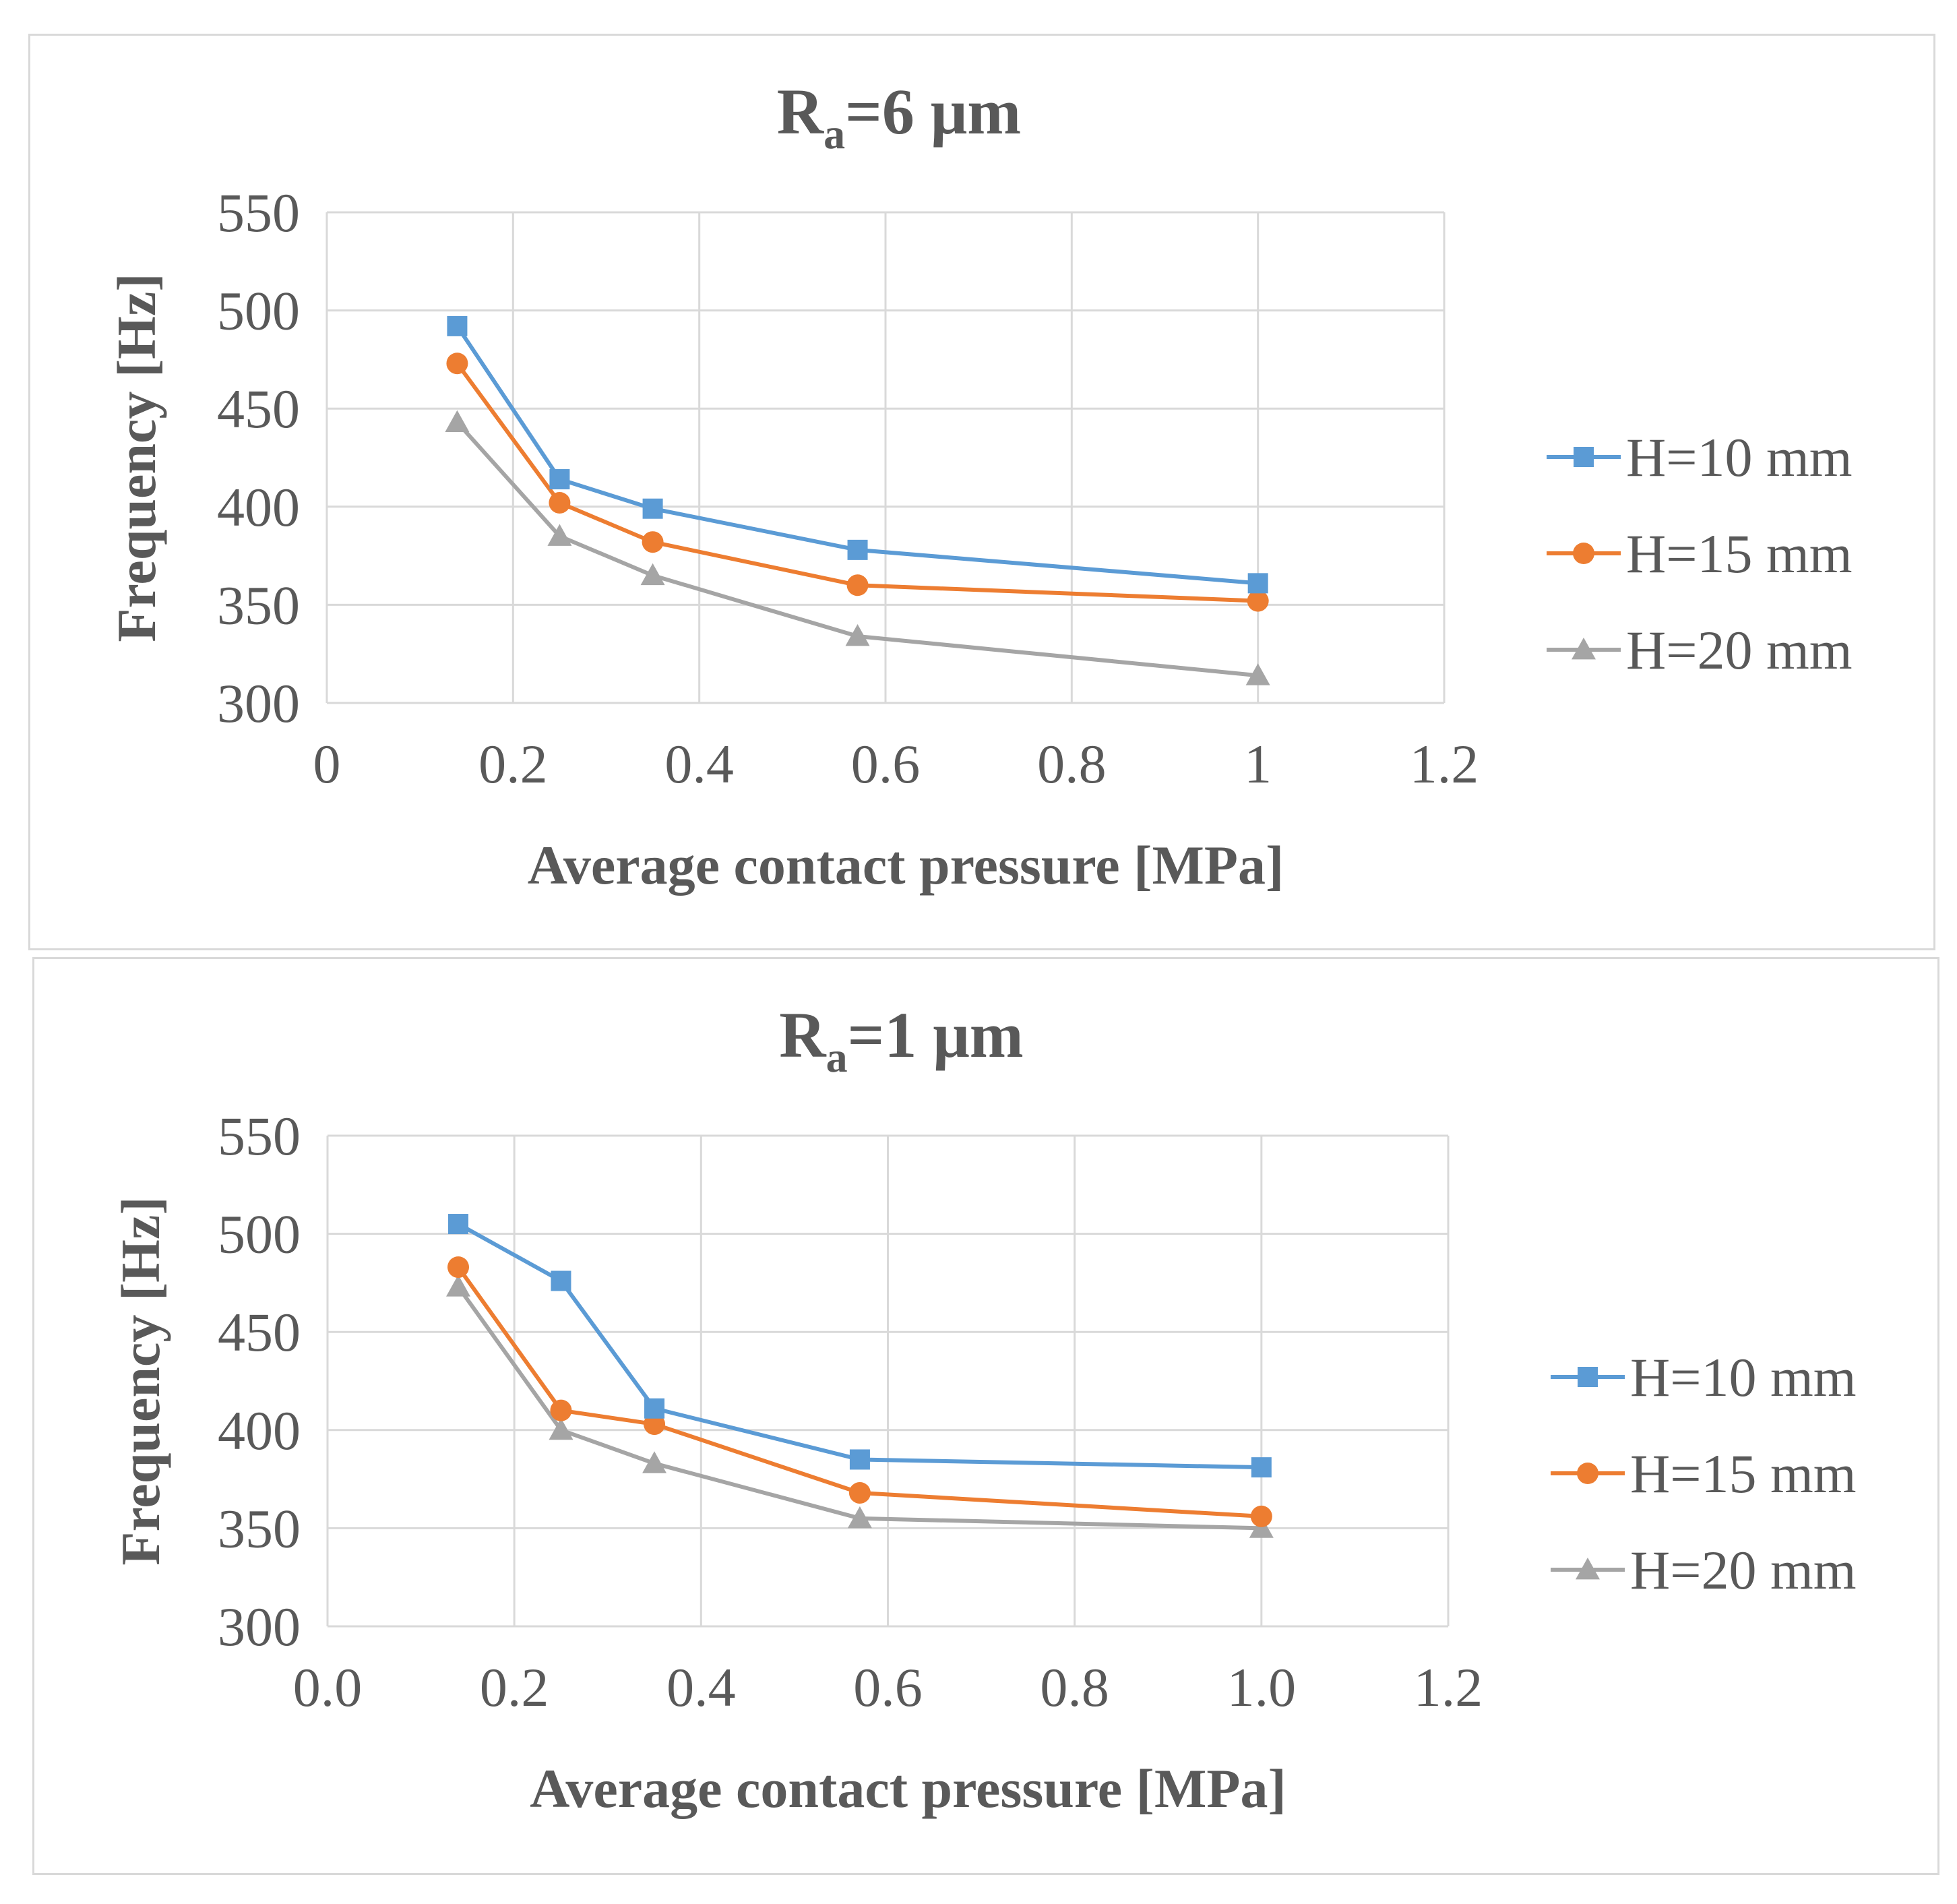 The height and width of the screenshot is (1904, 1957). I want to click on x-tick-label: 0, so click(327, 764).